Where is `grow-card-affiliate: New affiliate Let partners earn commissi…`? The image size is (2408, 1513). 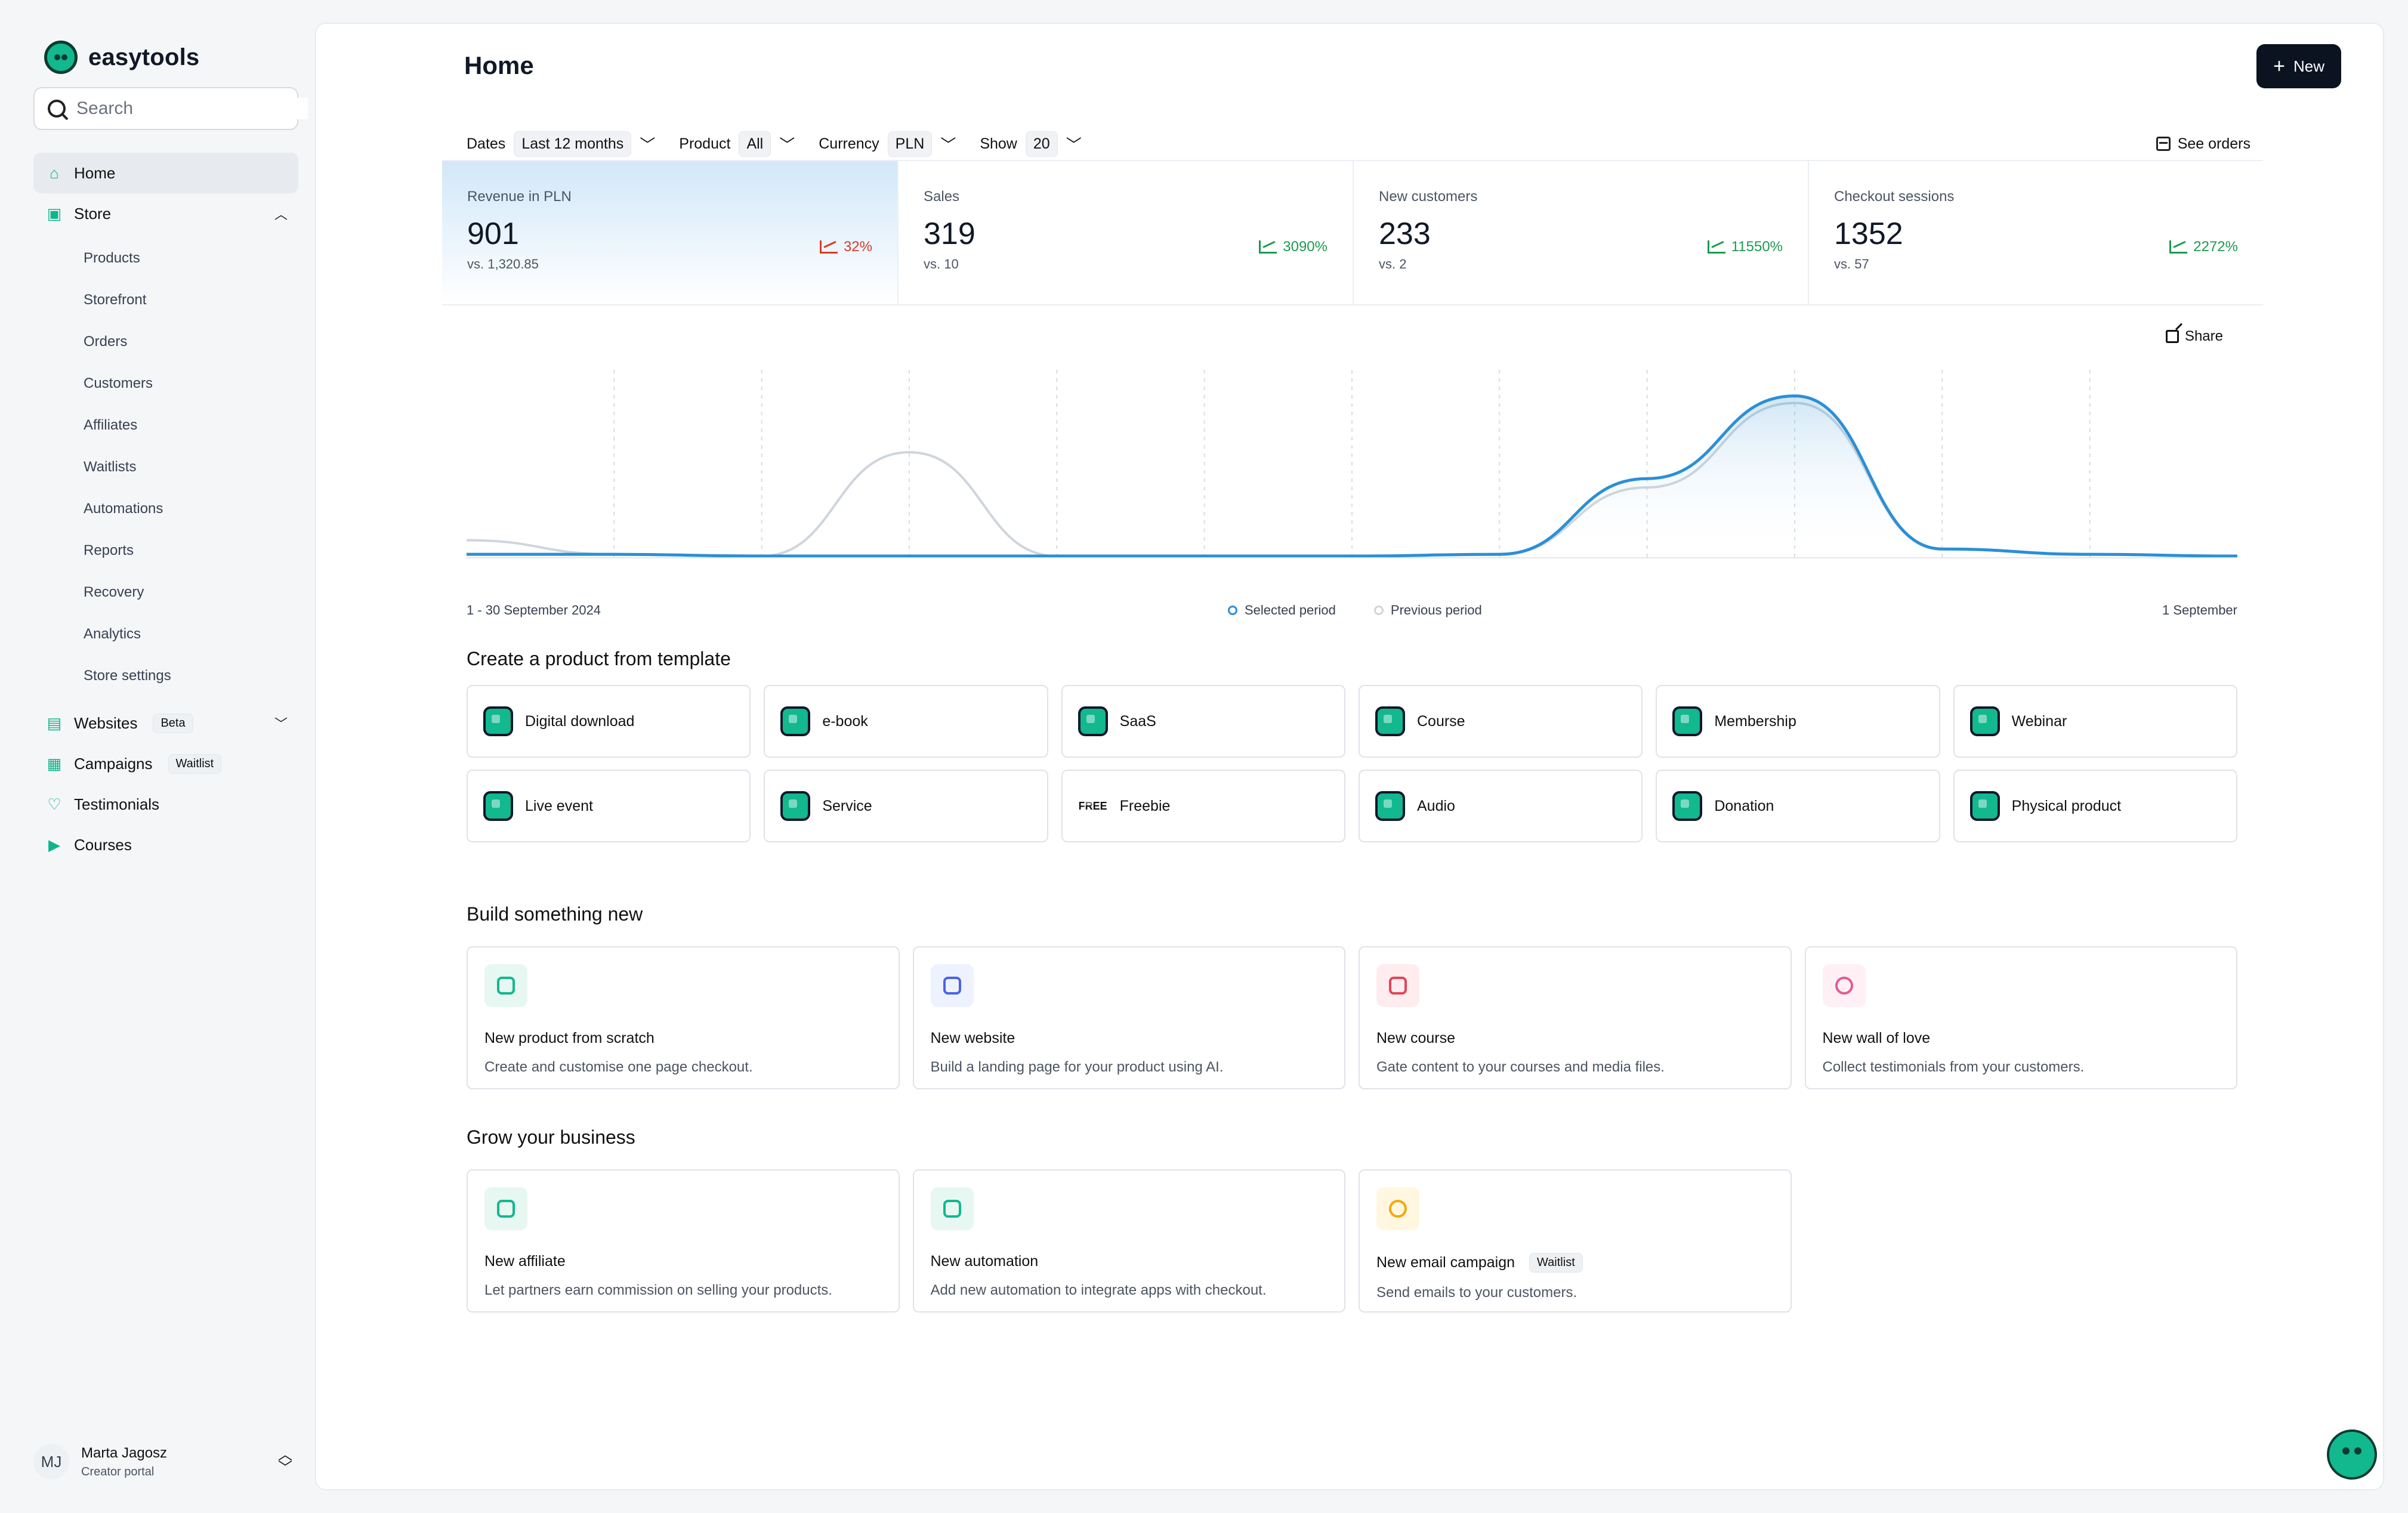
grow-card-affiliate: New affiliate Let partners earn commissi… is located at coordinates (683, 1241).